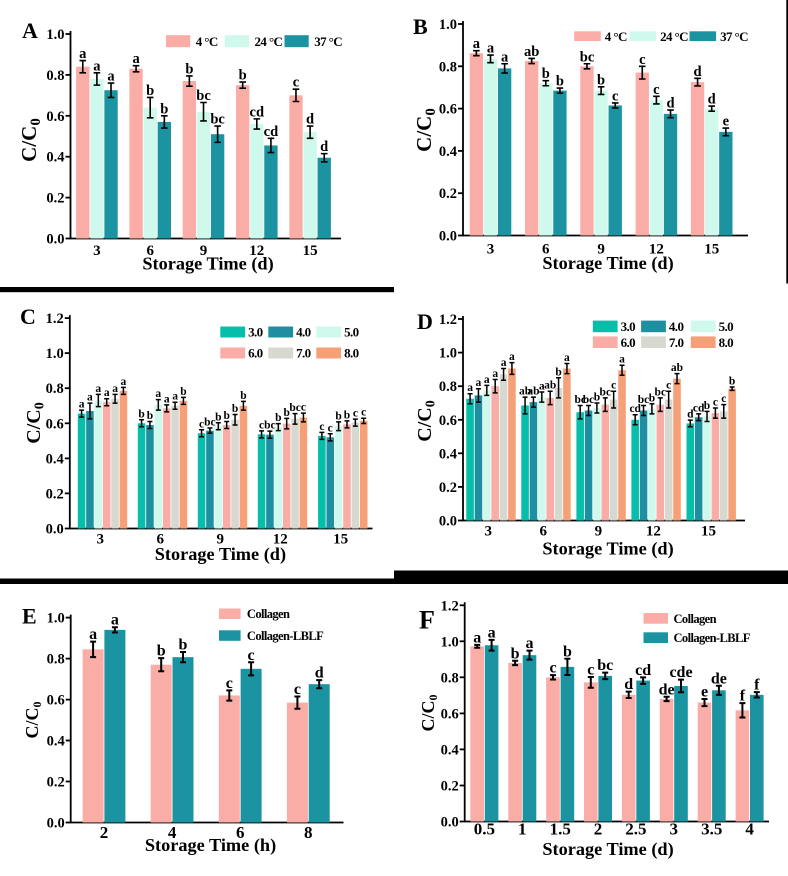 Image resolution: width=788 pixels, height=876 pixels. I want to click on svg-text: 1, so click(522, 829).